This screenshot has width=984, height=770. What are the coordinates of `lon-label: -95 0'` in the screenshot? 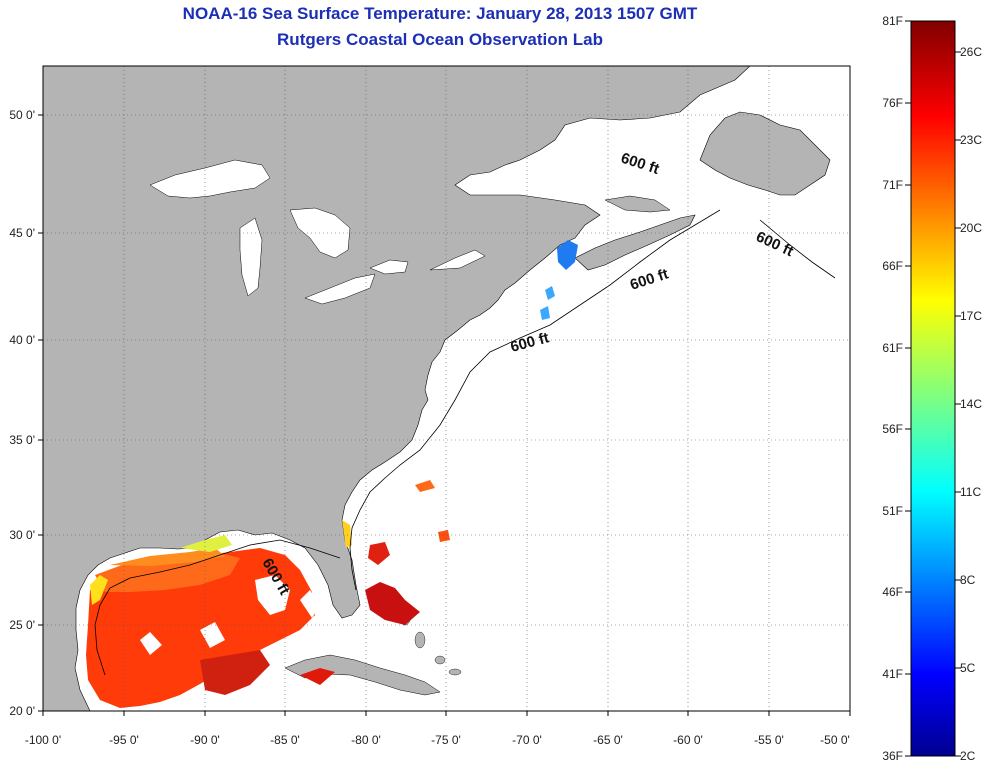 It's located at (124, 740).